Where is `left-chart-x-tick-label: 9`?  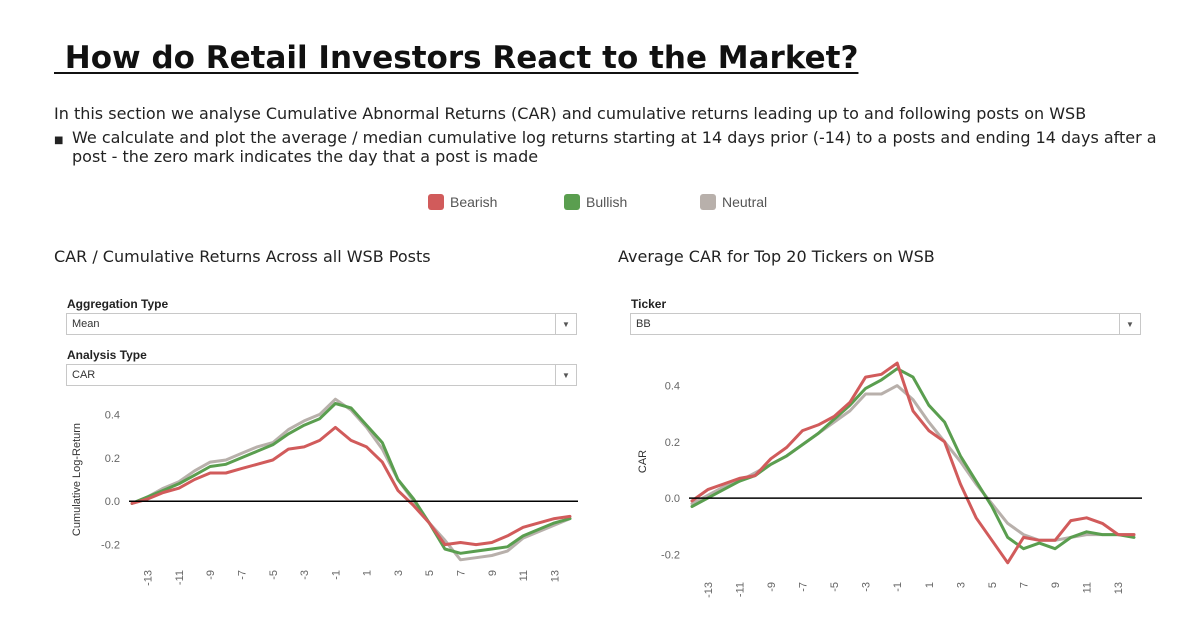 left-chart-x-tick-label: 9 is located at coordinates (493, 573).